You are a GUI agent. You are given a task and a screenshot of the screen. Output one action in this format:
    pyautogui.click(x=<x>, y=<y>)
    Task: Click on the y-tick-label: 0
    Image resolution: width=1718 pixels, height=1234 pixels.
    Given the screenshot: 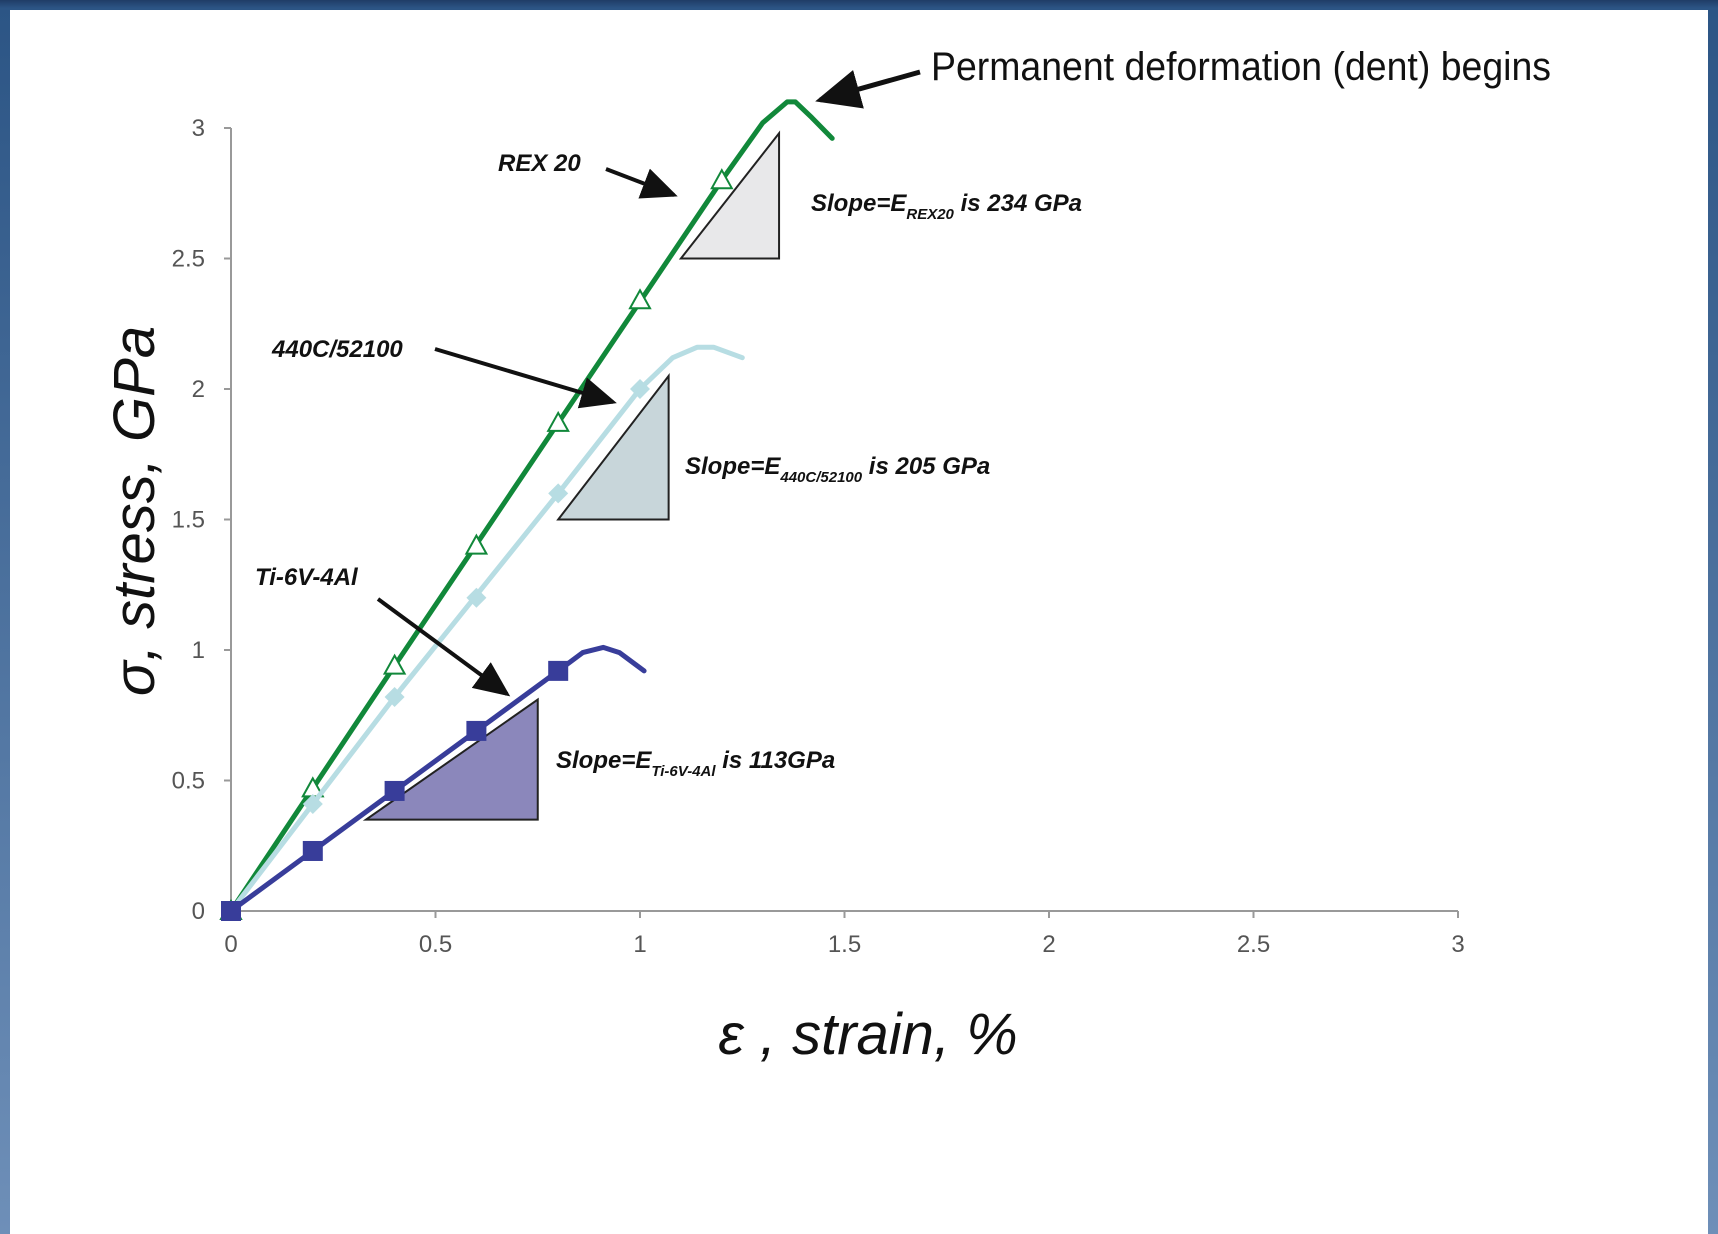 What is the action you would take?
    pyautogui.click(x=198, y=911)
    